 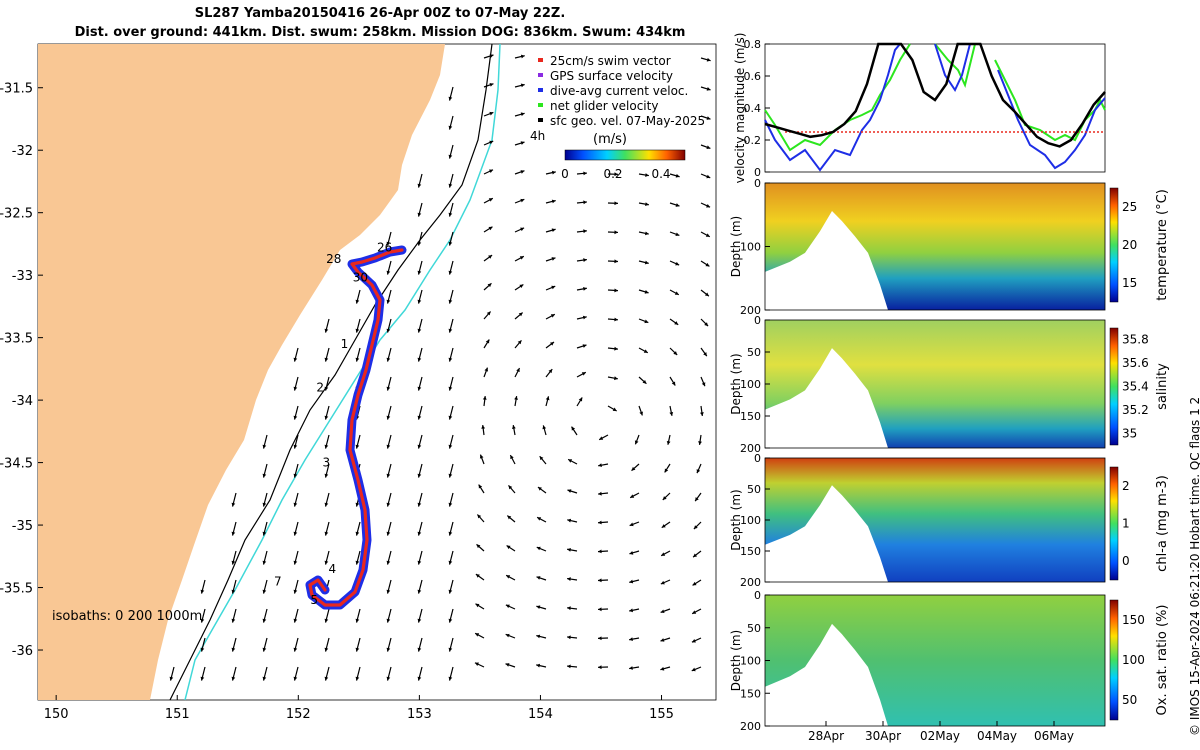 What do you see at coordinates (345, 344) in the screenshot?
I see `track-day-label: 1` at bounding box center [345, 344].